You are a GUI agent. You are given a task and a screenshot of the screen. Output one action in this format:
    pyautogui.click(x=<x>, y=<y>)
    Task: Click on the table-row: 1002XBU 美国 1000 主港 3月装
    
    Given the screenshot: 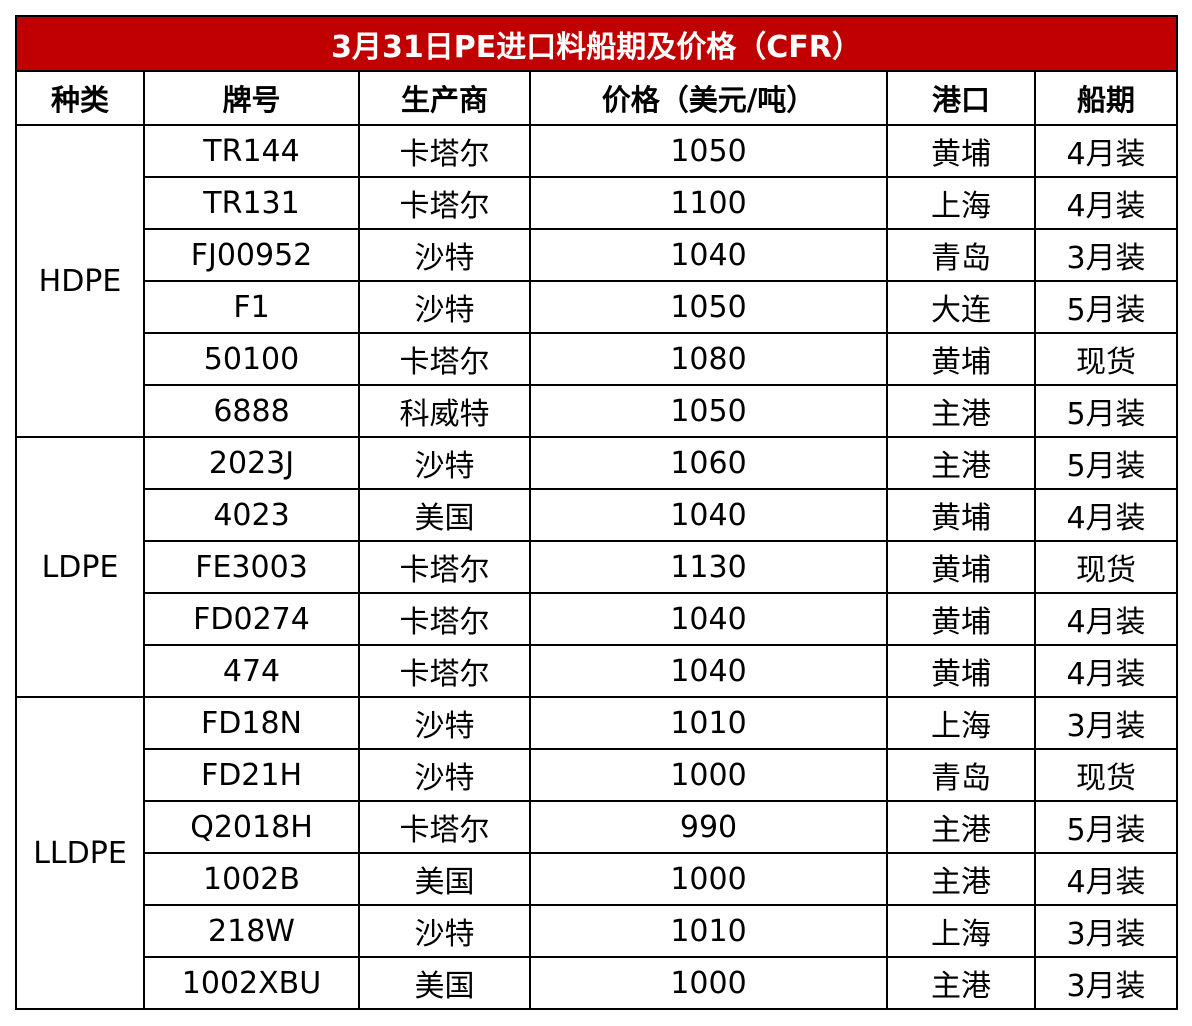 What is the action you would take?
    pyautogui.click(x=597, y=983)
    